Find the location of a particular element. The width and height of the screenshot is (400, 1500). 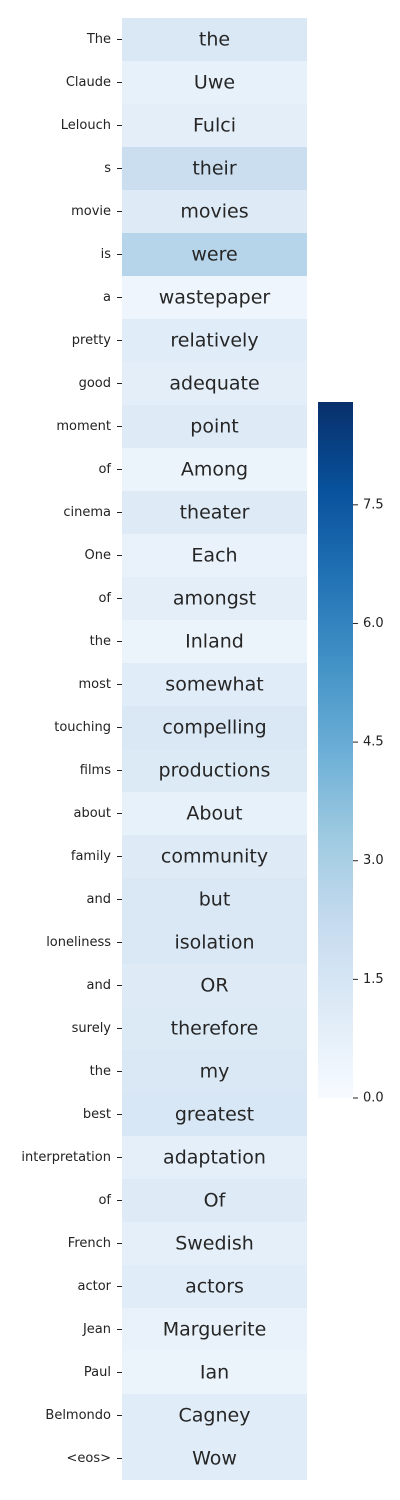

cell-label: somewhat is located at coordinates (214, 685).